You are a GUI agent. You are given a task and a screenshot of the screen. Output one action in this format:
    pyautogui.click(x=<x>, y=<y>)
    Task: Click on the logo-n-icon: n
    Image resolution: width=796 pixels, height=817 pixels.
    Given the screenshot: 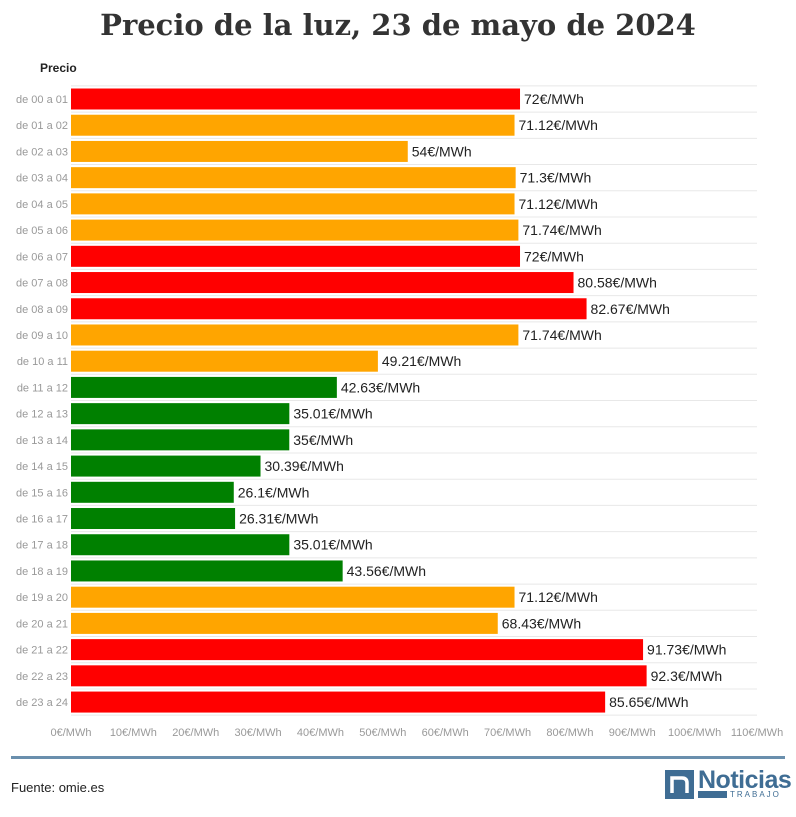 What is the action you would take?
    pyautogui.click(x=679, y=784)
    